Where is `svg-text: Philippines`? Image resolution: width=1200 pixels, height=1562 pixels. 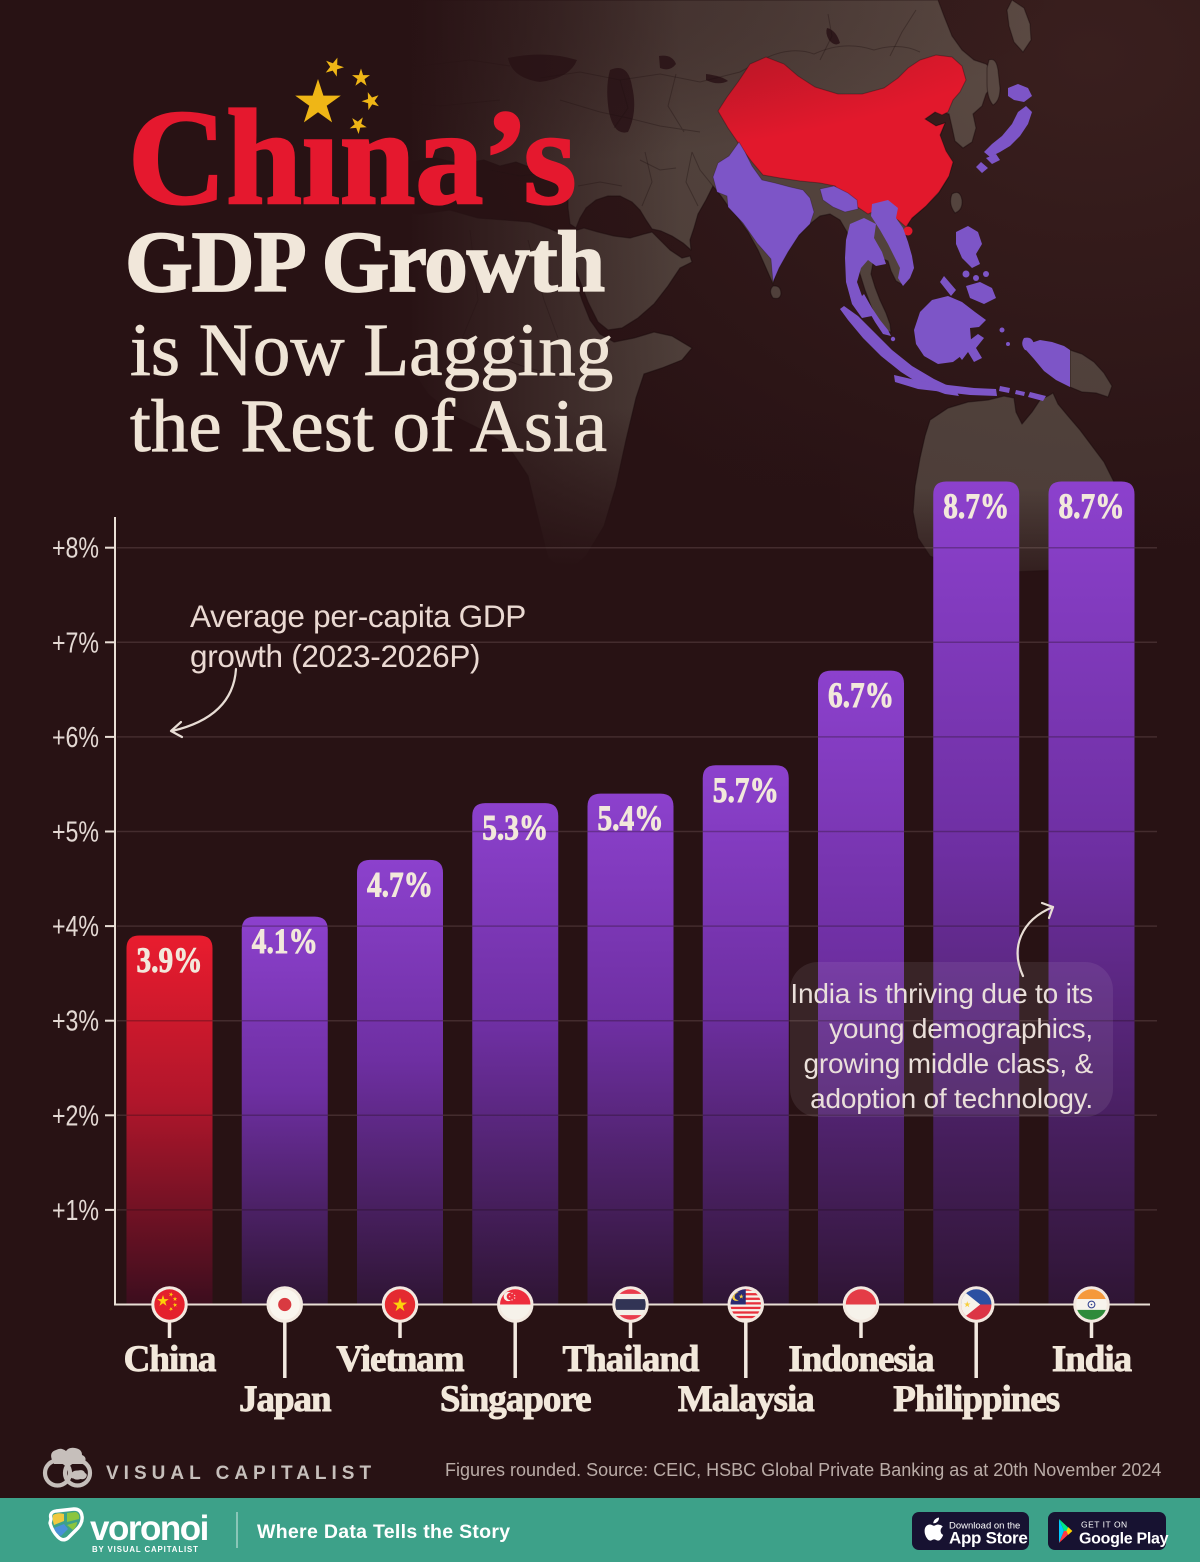 svg-text: Philippines is located at coordinates (976, 1399).